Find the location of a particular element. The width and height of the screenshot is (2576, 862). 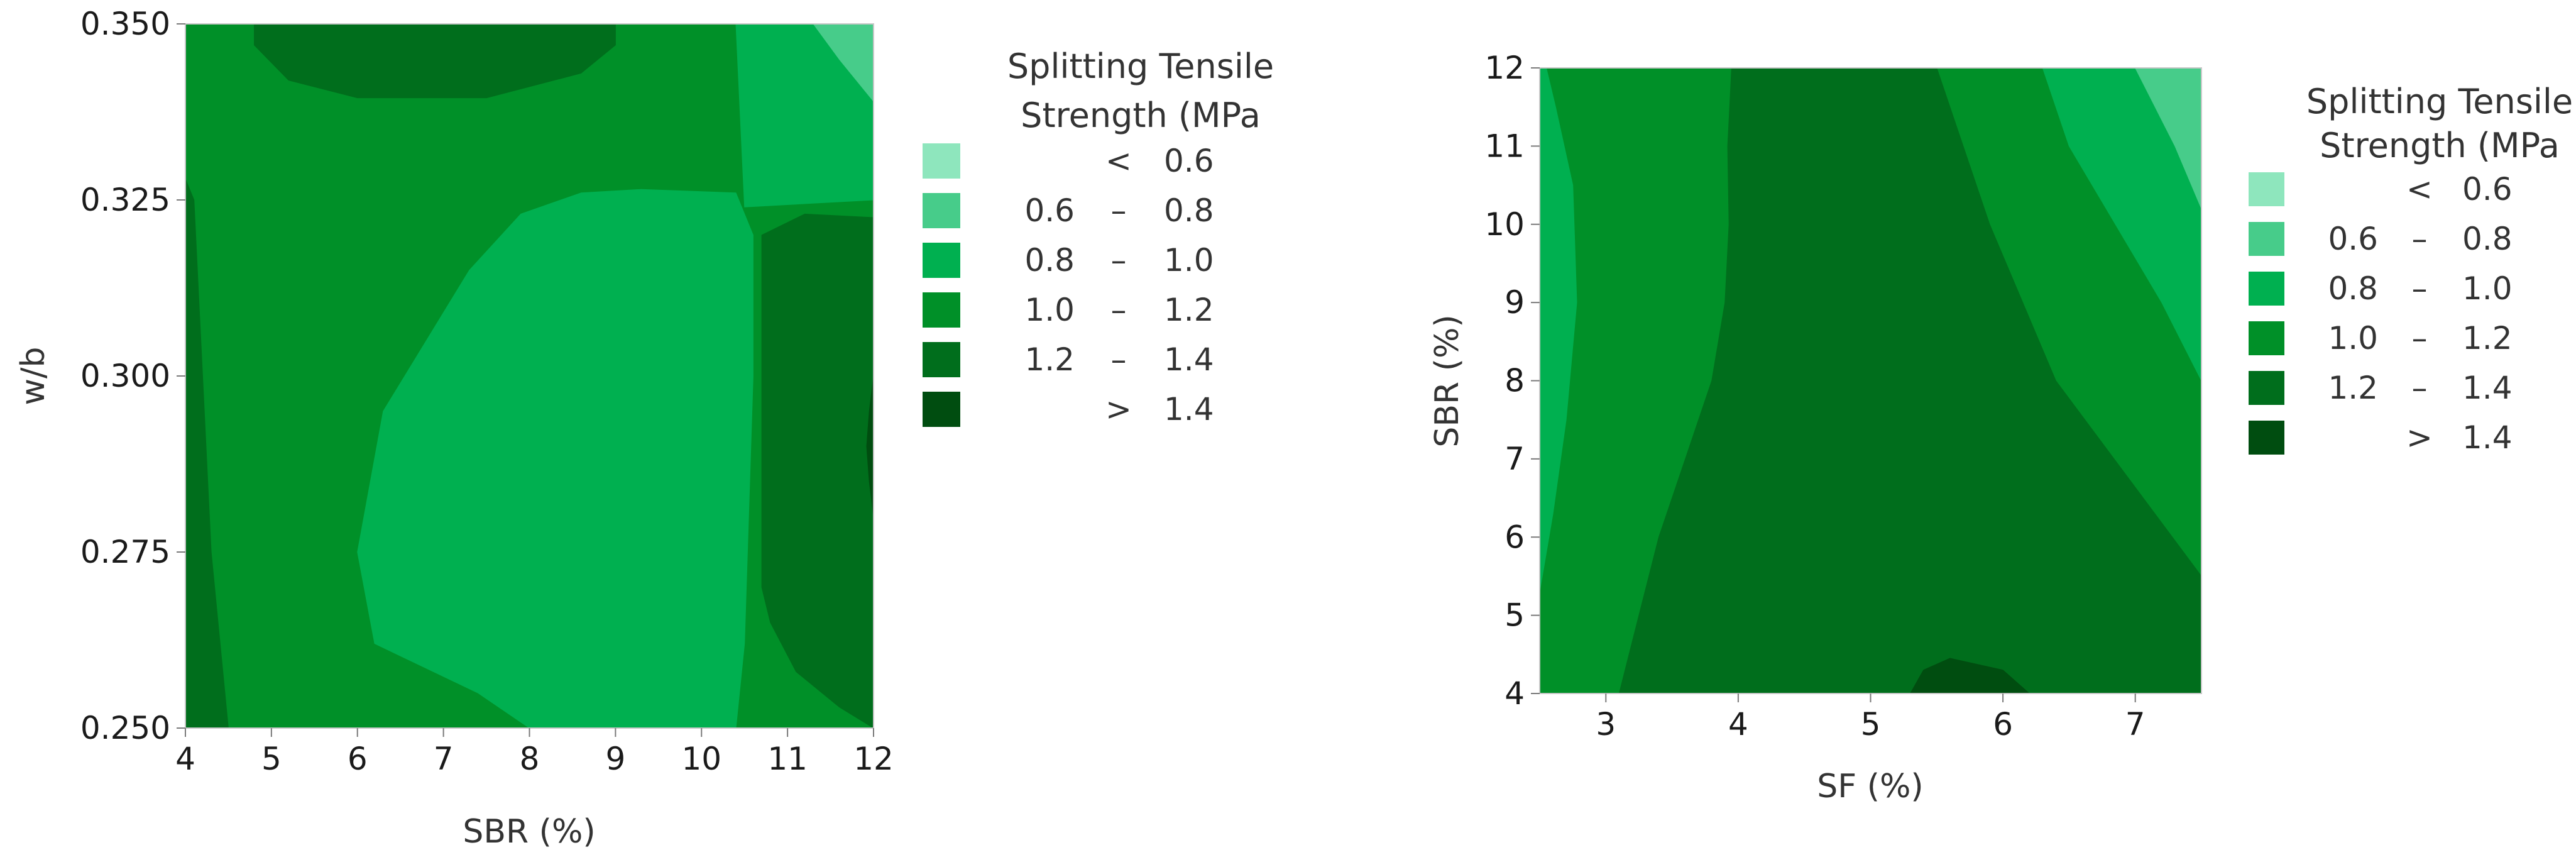

contour-region-1.2-1.4-4 is located at coordinates (817, 471).